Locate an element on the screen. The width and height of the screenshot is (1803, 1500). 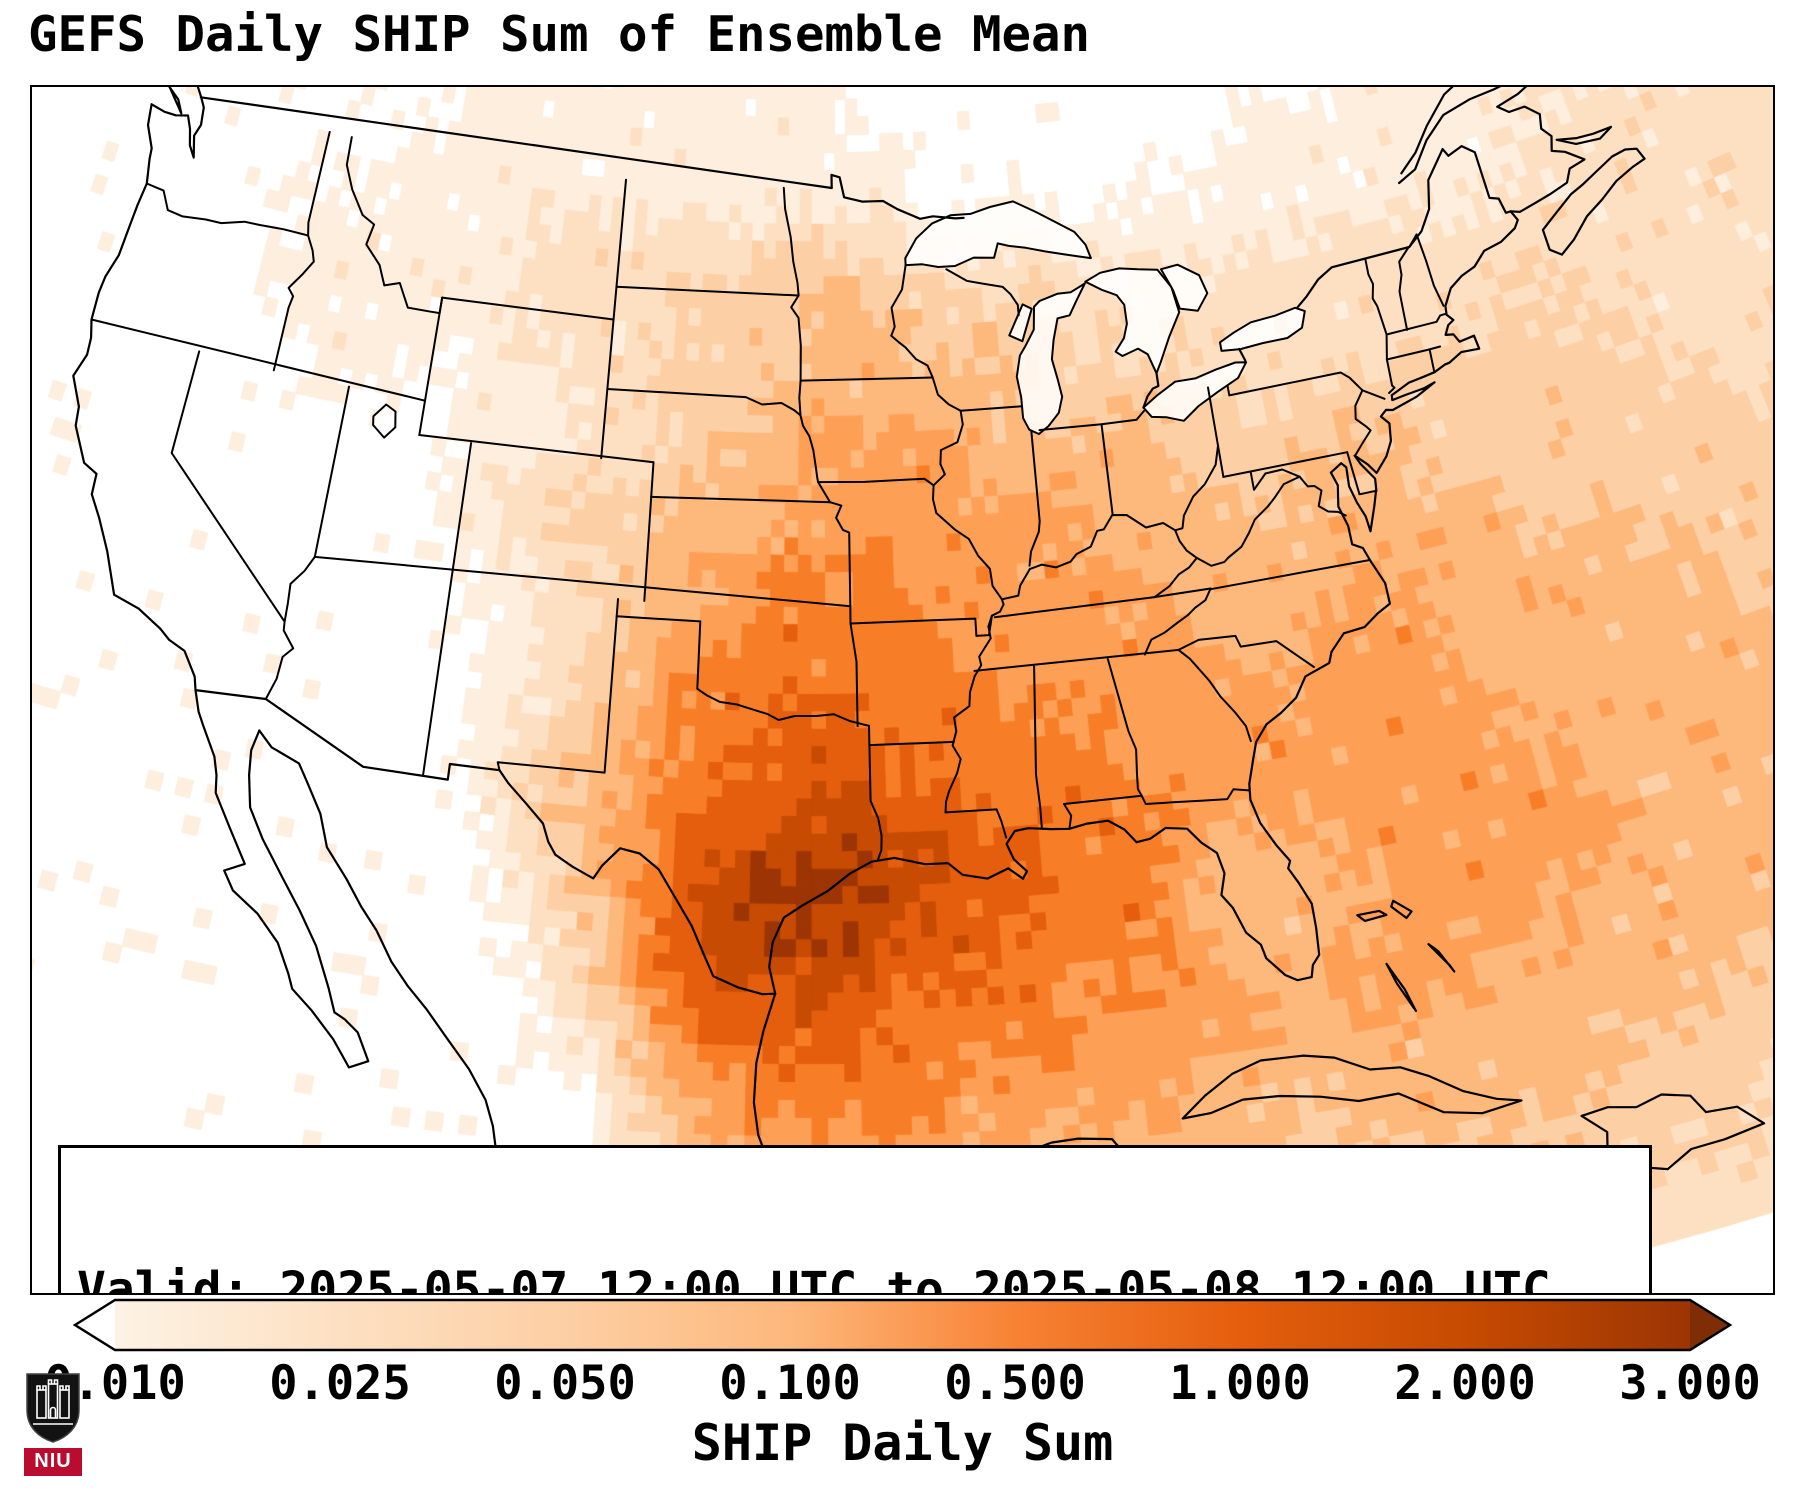
niu-logo: NIU is located at coordinates (53, 1424).